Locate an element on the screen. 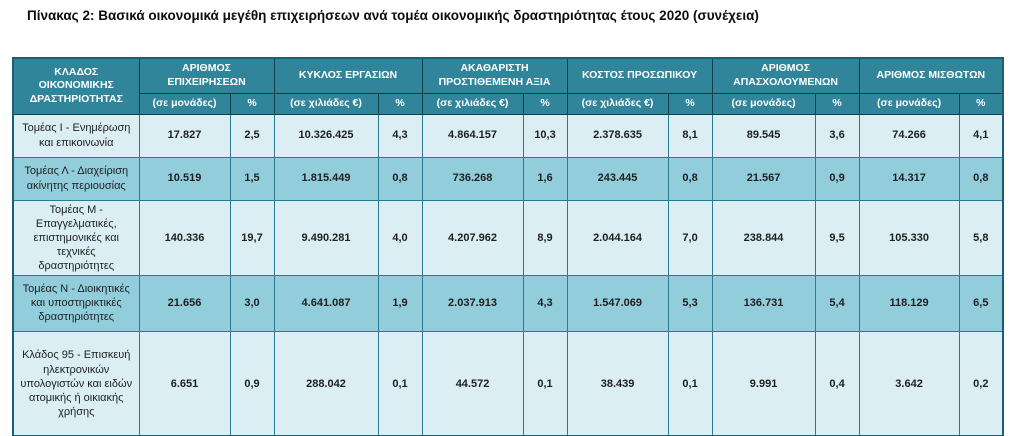 The width and height of the screenshot is (1014, 436). value-cell: 4.641.087 is located at coordinates (326, 303).